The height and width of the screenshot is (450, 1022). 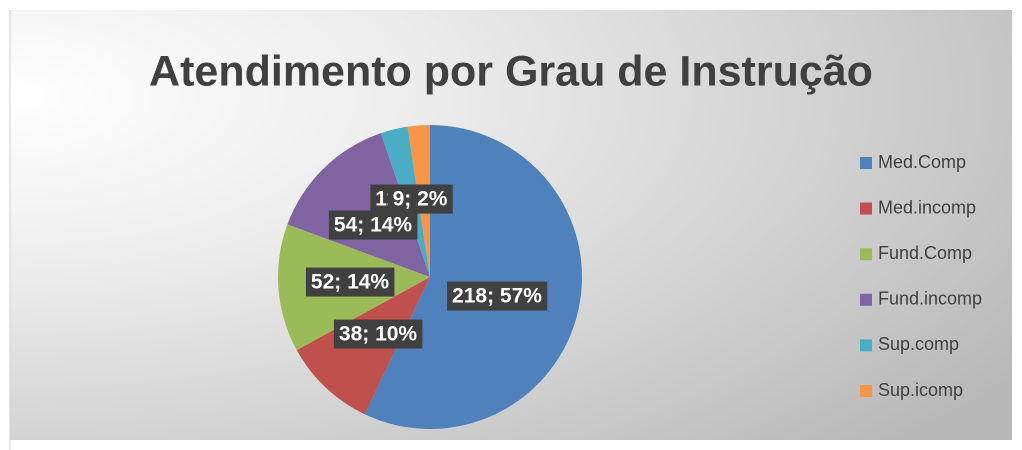 I want to click on legend-label: Sup.icomp, so click(x=920, y=390).